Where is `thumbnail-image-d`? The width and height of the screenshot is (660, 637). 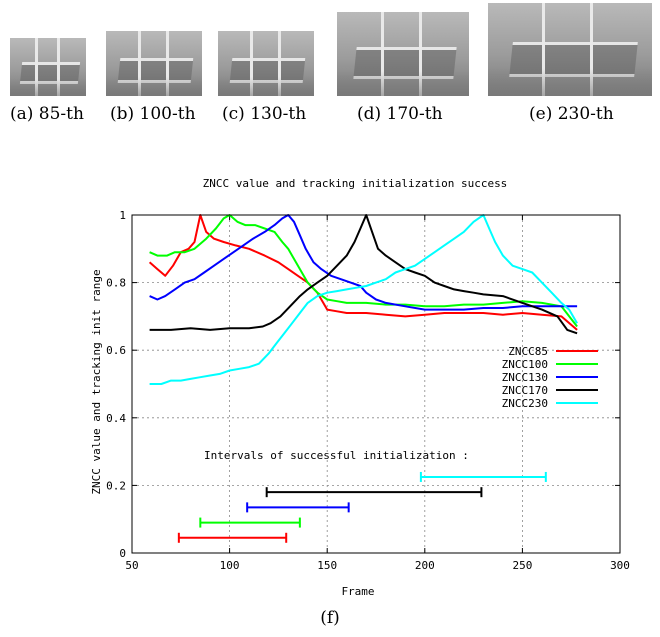 thumbnail-image-d is located at coordinates (403, 54).